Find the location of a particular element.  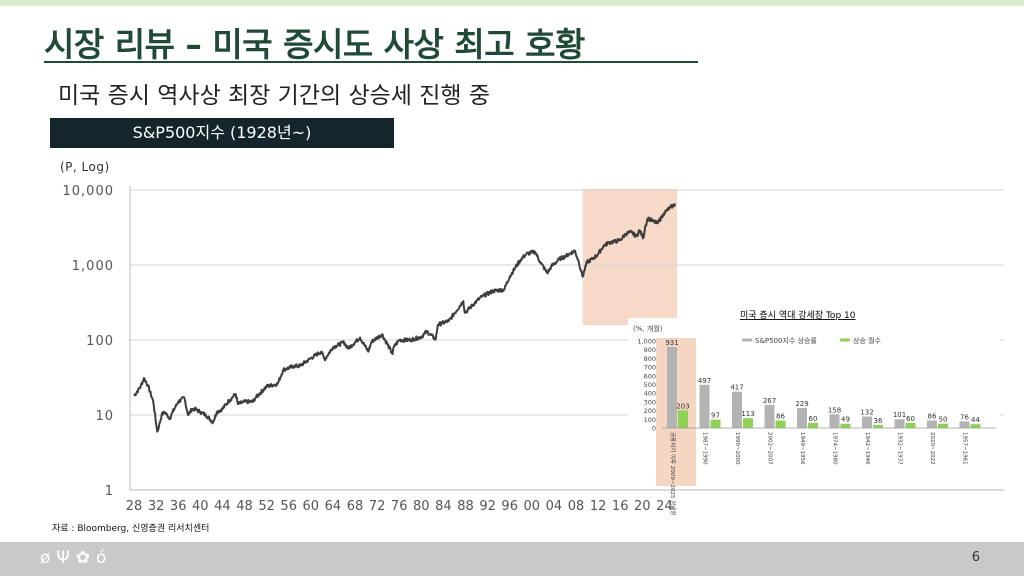

bar-months-label: 86 is located at coordinates (780, 417).